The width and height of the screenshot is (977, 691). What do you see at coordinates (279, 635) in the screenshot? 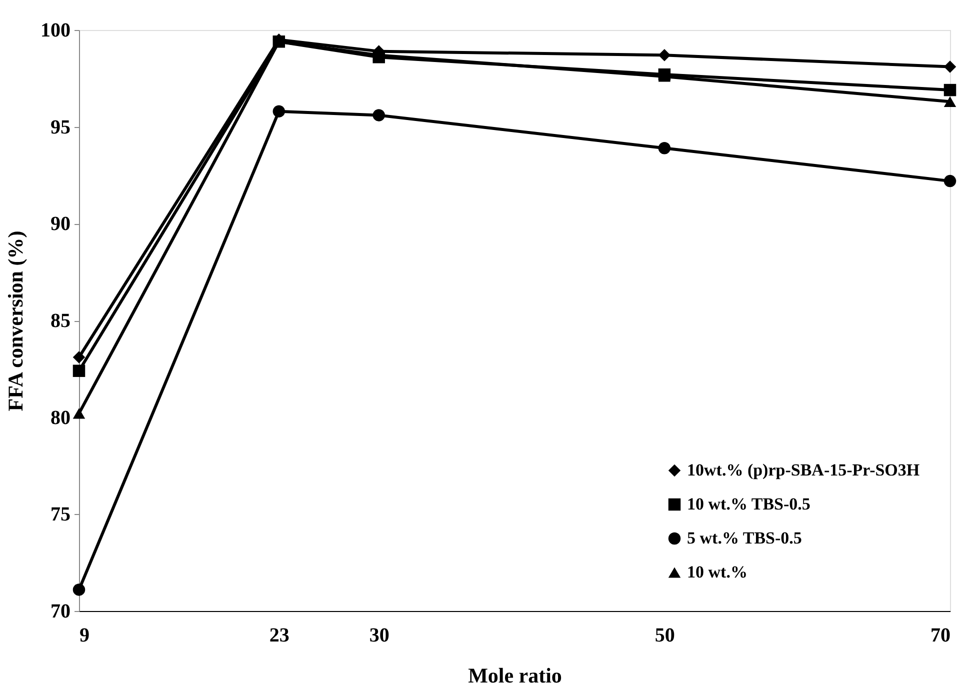
I see `x-tick-label: 23` at bounding box center [279, 635].